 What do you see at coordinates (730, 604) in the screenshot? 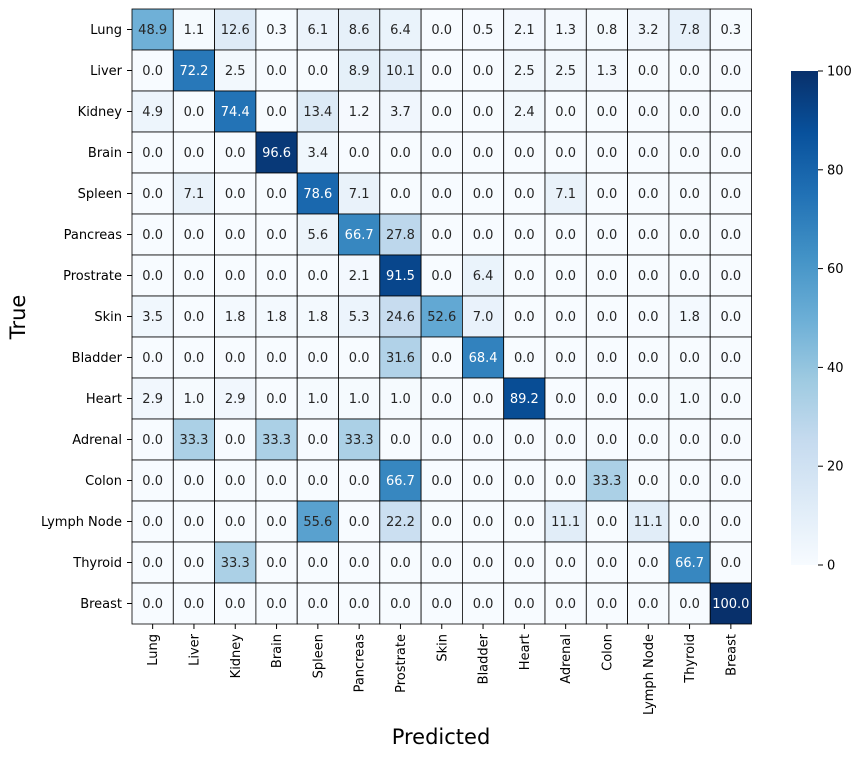
I see `cell-value-label: 100.0` at bounding box center [730, 604].